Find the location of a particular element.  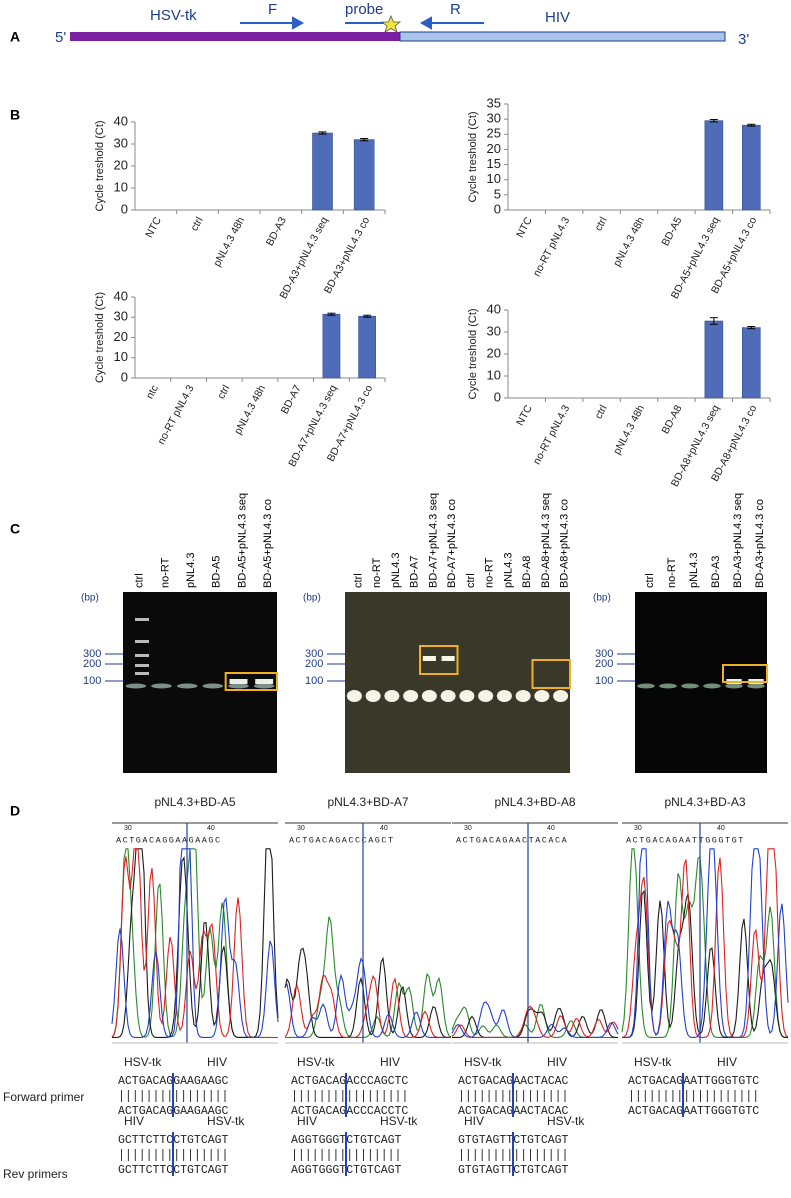

hiv-label: HIV is located at coordinates (557, 17).